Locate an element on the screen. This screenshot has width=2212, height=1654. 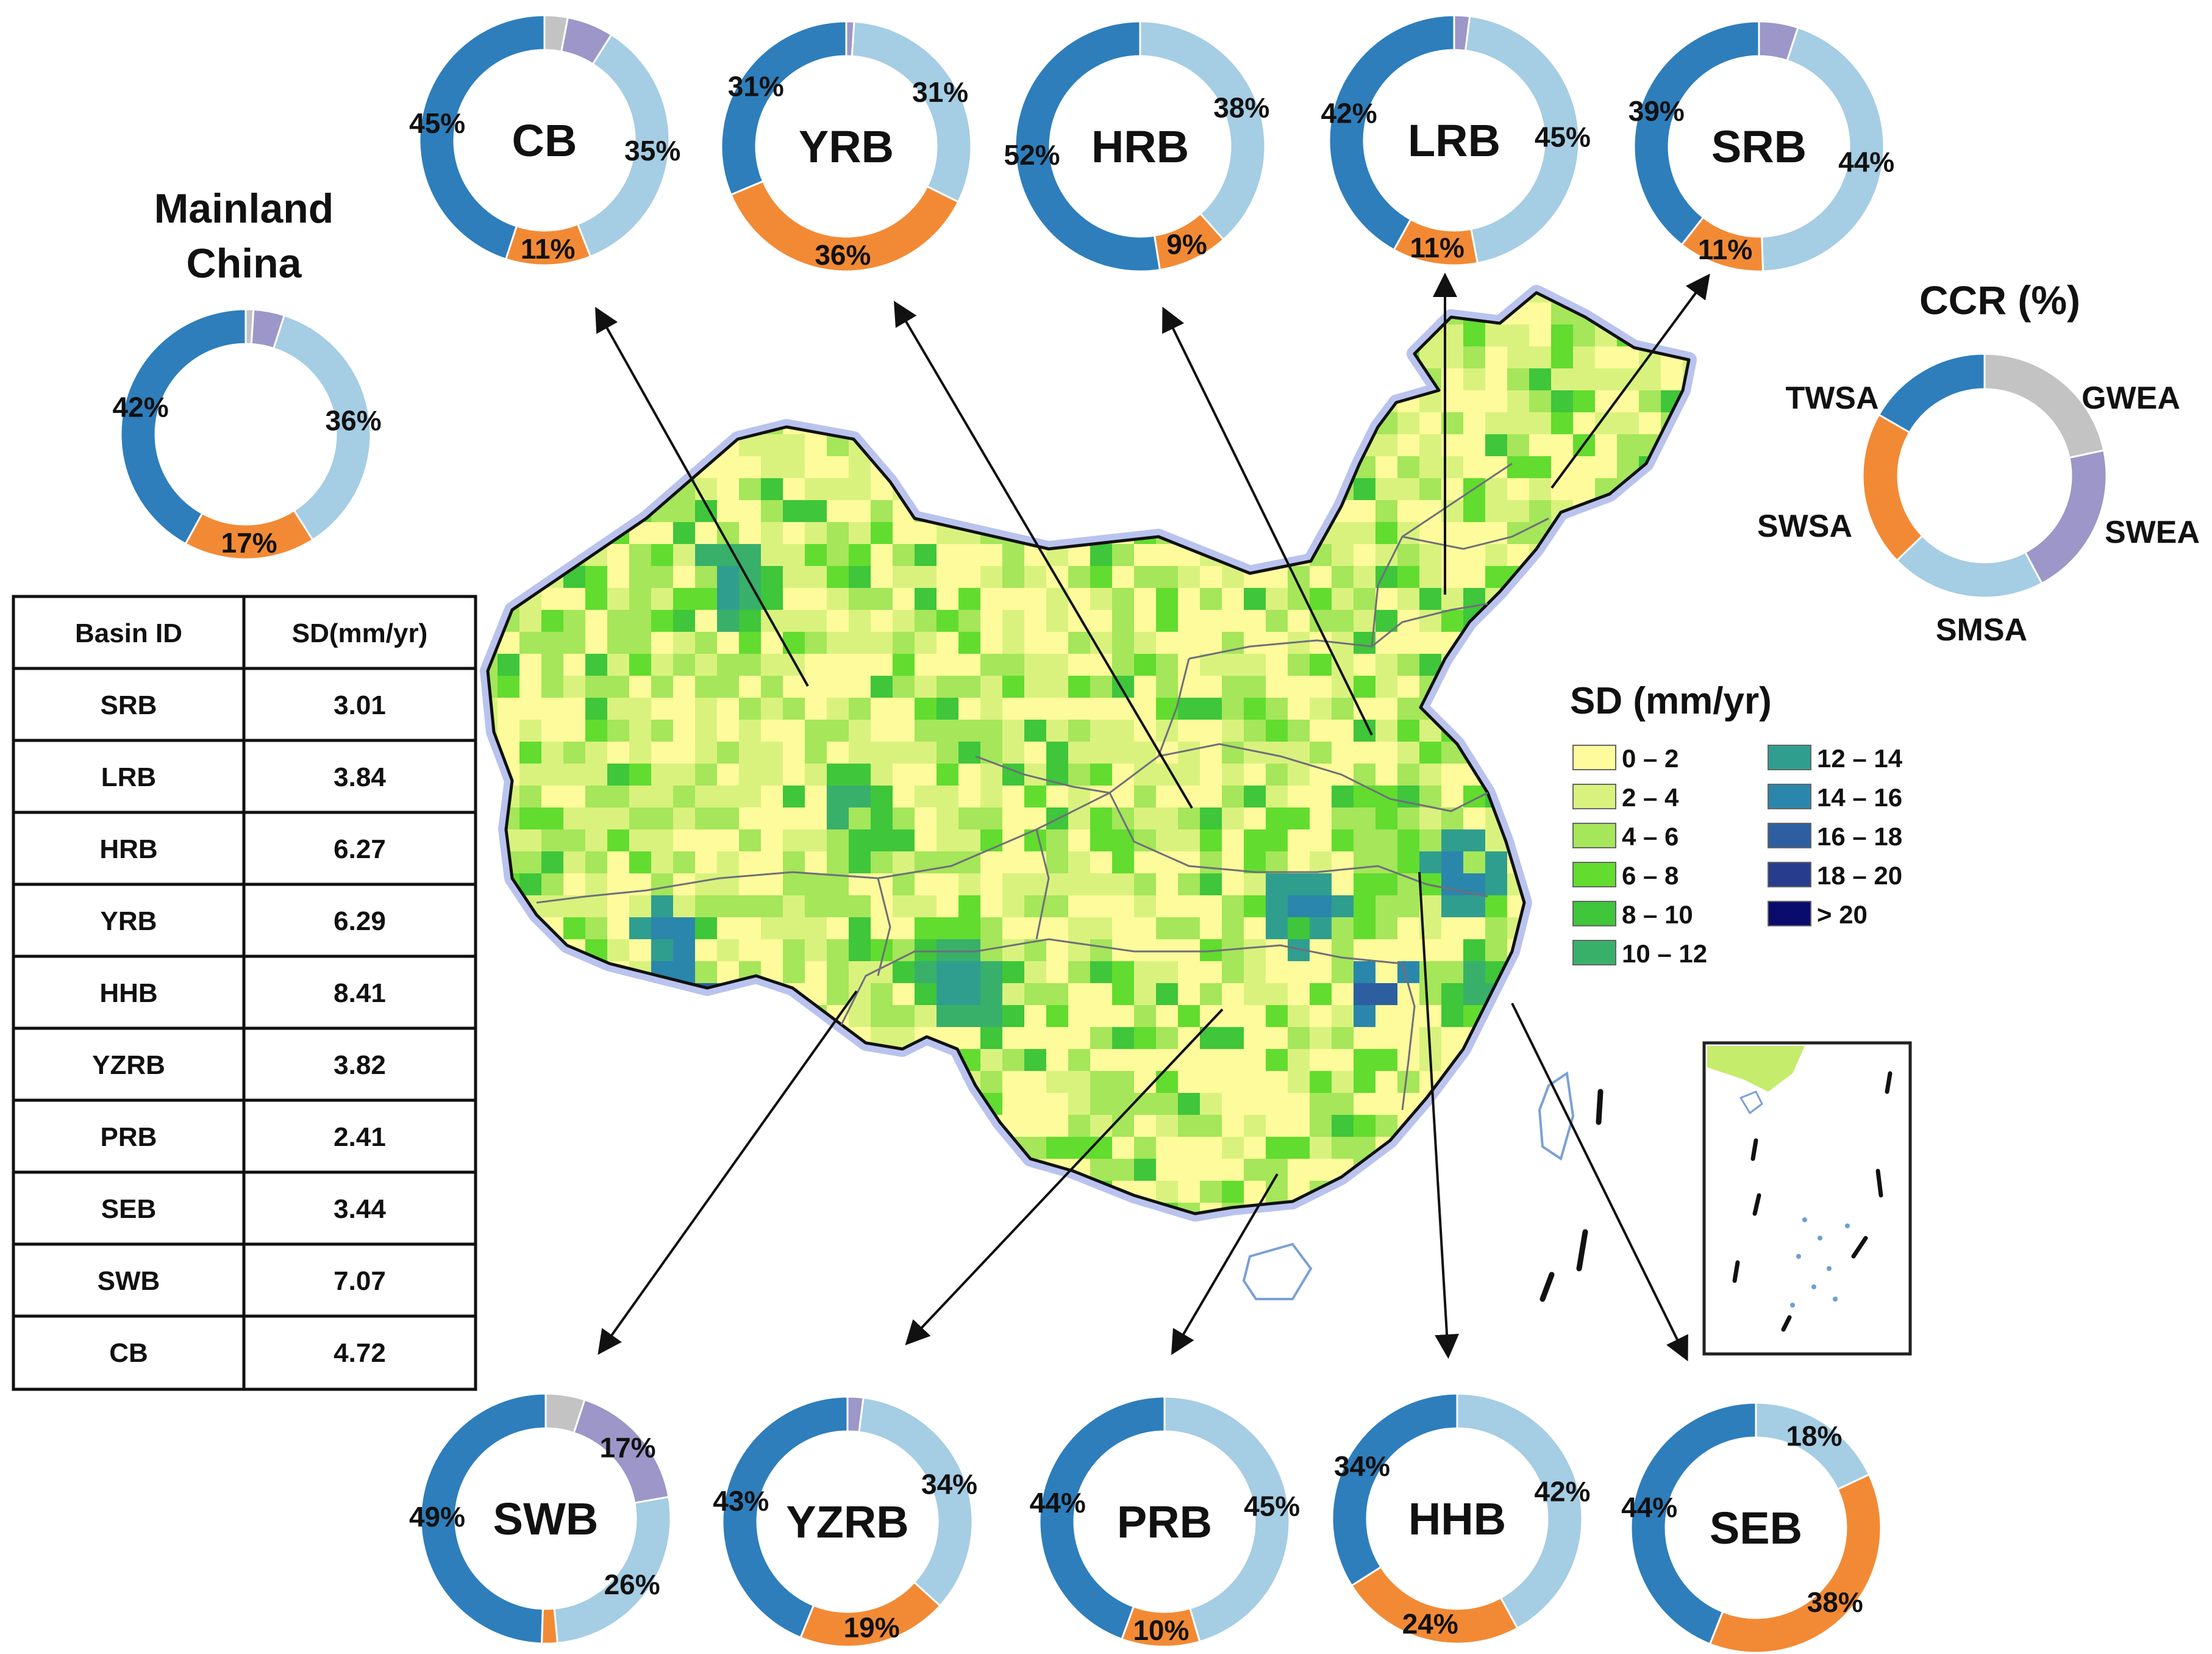
donut-lrb-segment-smsa is located at coordinates (1522, 140).